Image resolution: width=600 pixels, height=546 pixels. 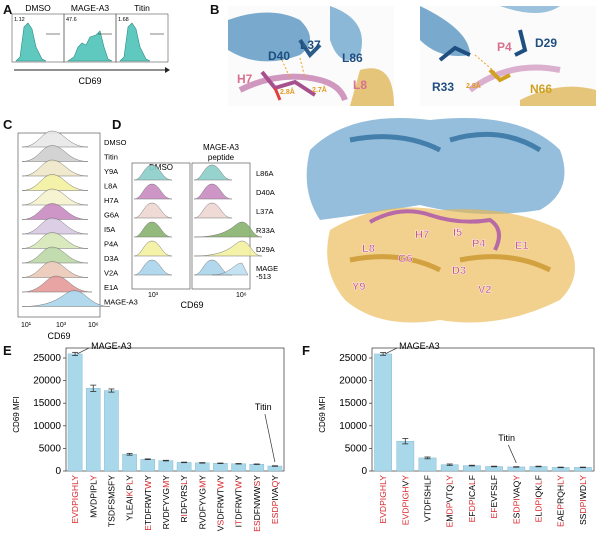 What do you see at coordinates (153, 172) in the screenshot?
I see `ridge-L86A-col0` at bounding box center [153, 172].